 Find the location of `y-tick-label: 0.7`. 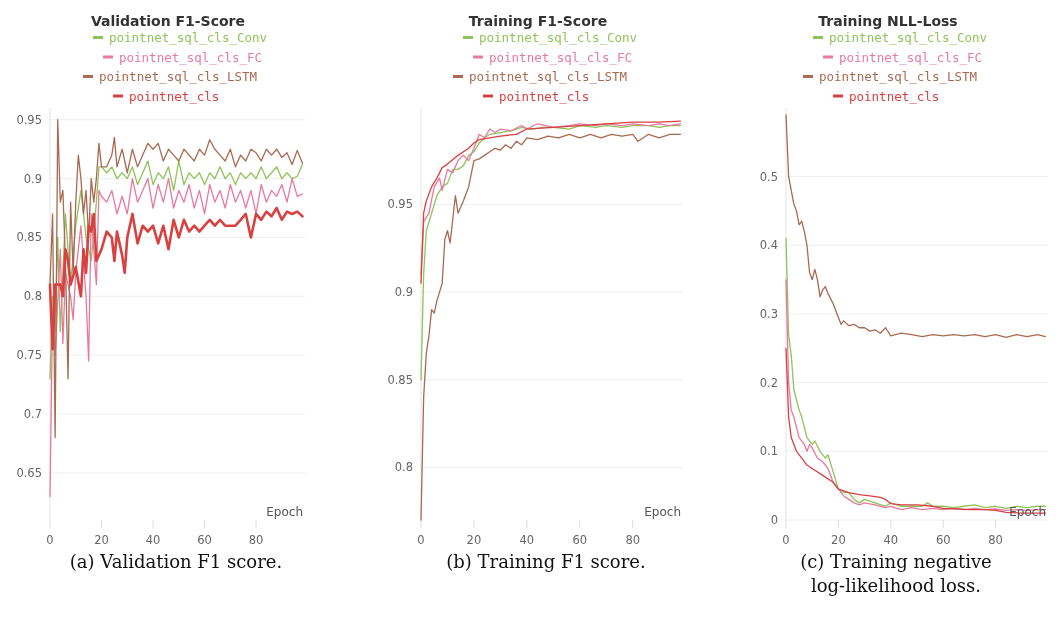

y-tick-label: 0.7 is located at coordinates (32, 414).